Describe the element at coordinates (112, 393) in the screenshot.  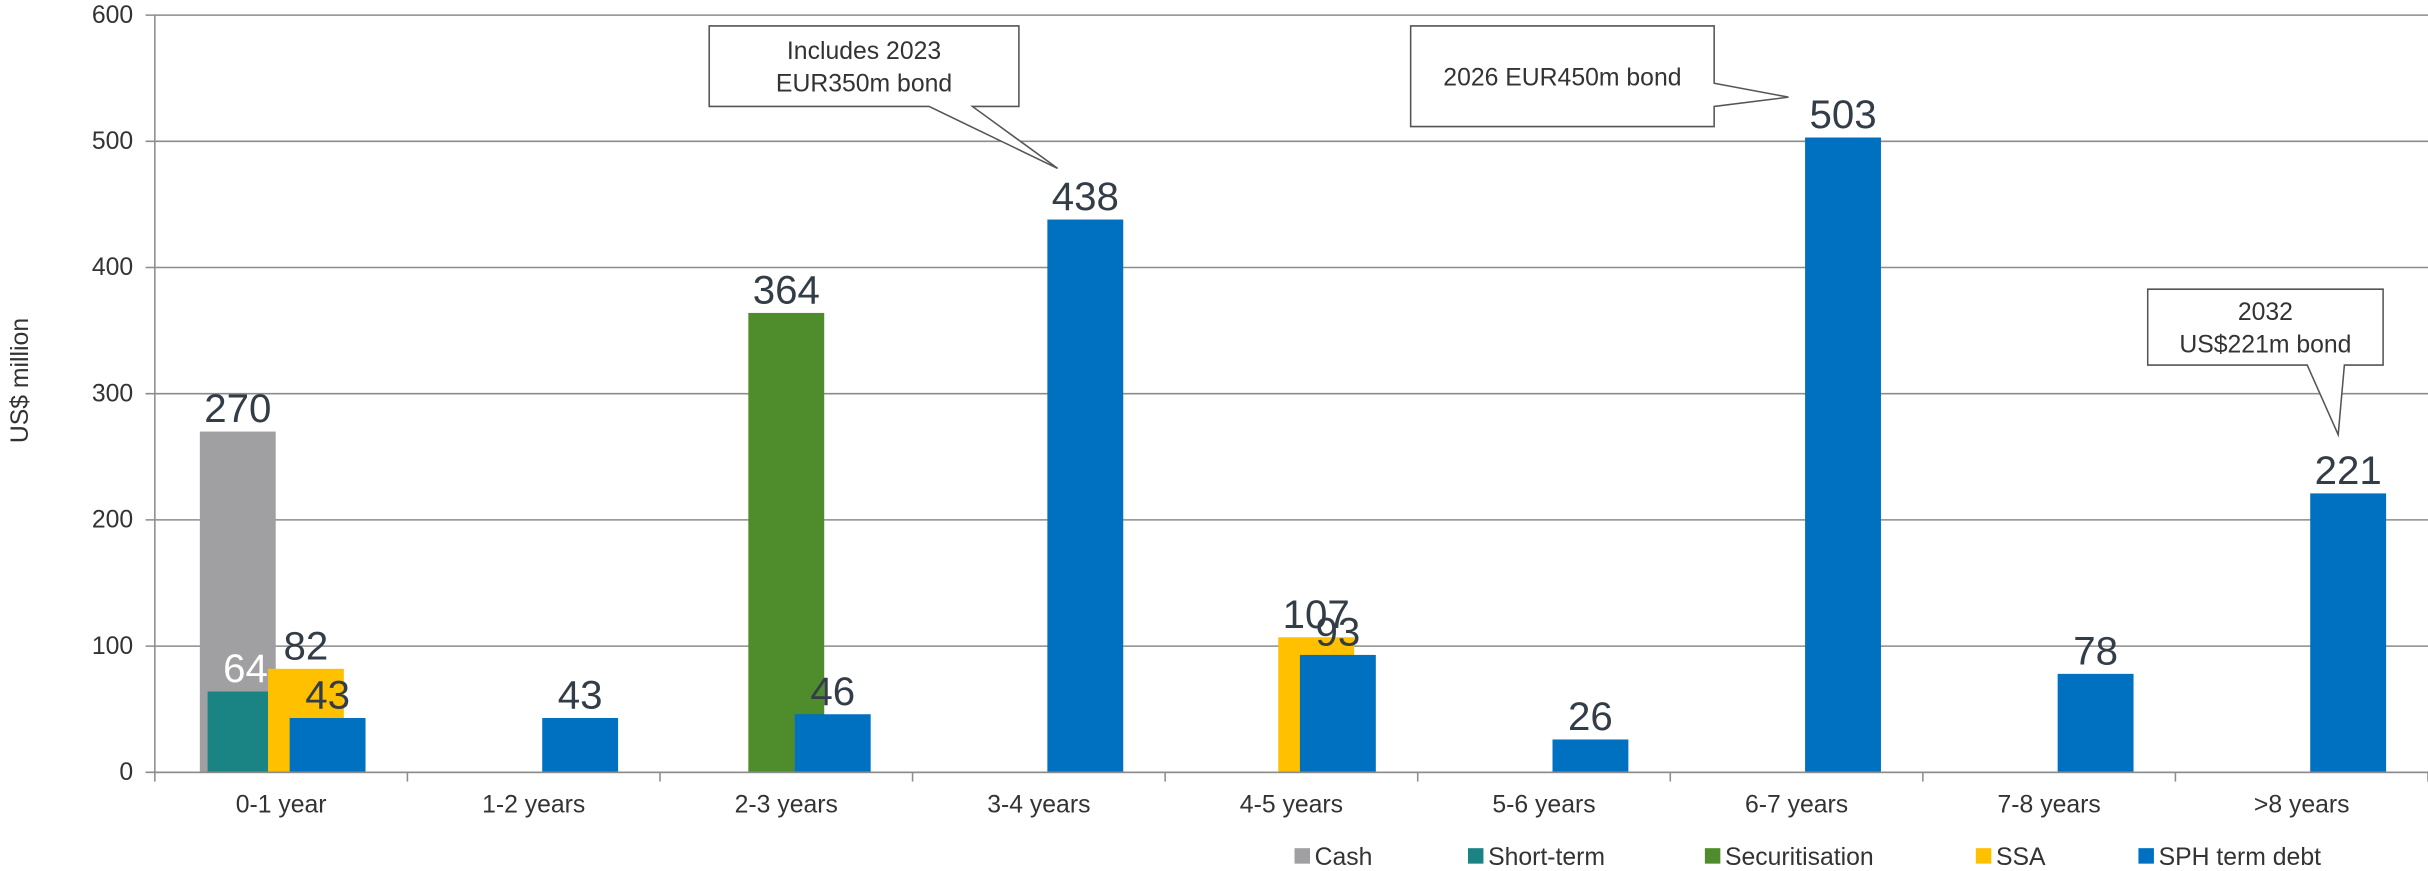
I see `y-tick-label: 300` at that location.